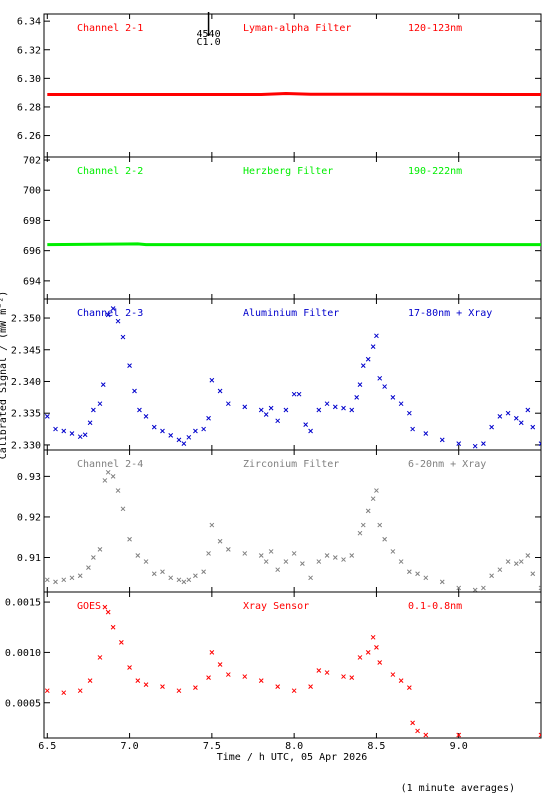 This screenshot has width=550, height=800. What do you see at coordinates (32, 281) in the screenshot?
I see `y-tick-label: 694` at bounding box center [32, 281].